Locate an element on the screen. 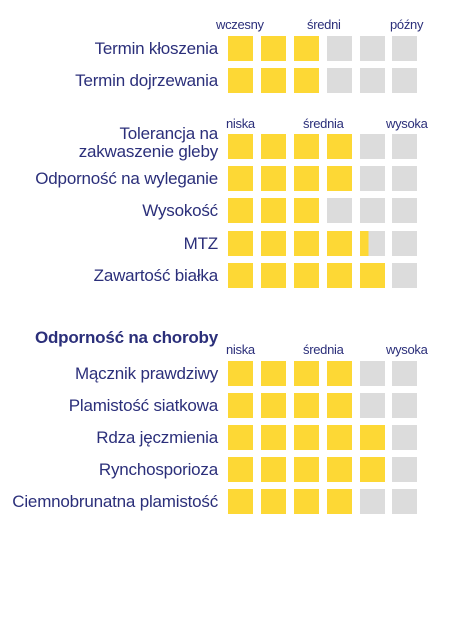 The image size is (450, 639). row-label: Wysokość is located at coordinates (180, 210).